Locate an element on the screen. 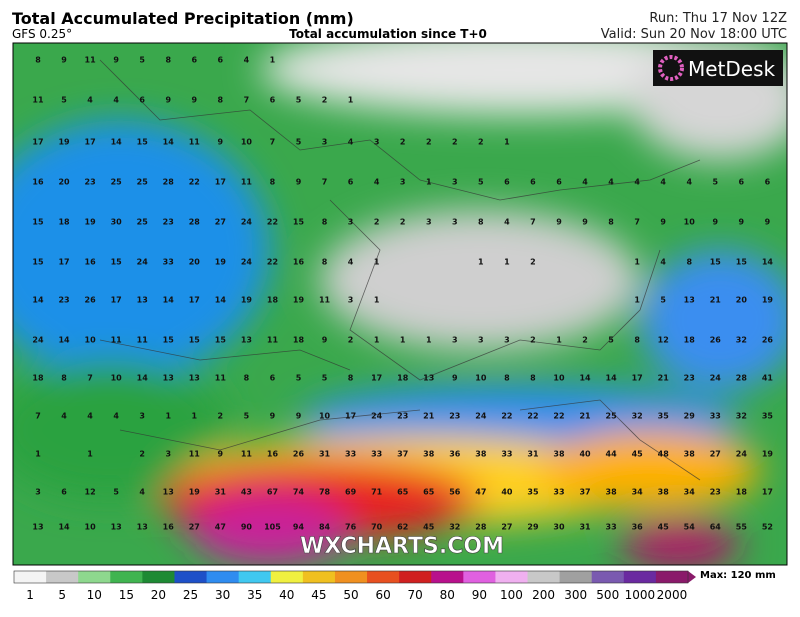  colorbar-max: Max: 120 mm is located at coordinates (738, 575).